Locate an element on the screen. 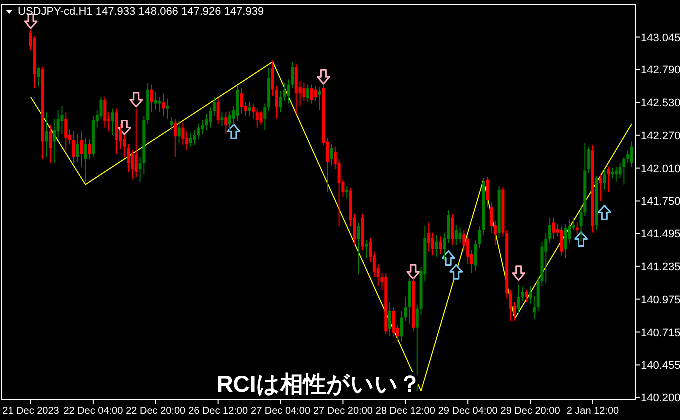 The width and height of the screenshot is (680, 420). y-tick-label: 140.715 is located at coordinates (660, 333).